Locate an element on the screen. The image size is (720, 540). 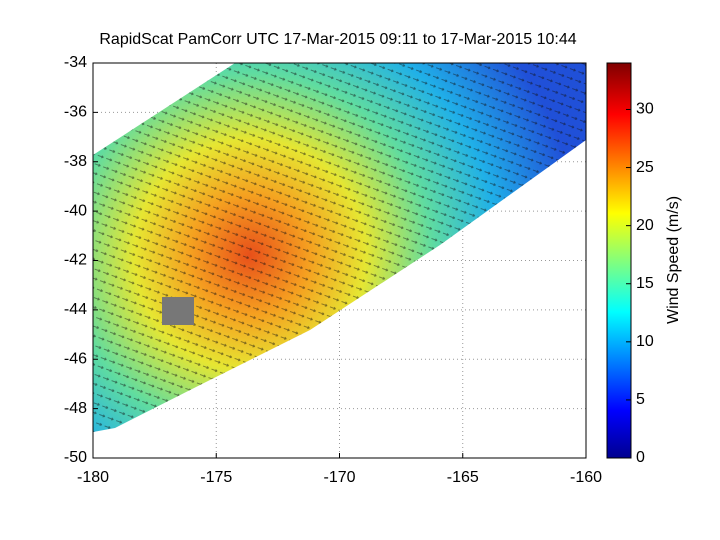
colorbar-tick-label: 20 is located at coordinates (645, 225).